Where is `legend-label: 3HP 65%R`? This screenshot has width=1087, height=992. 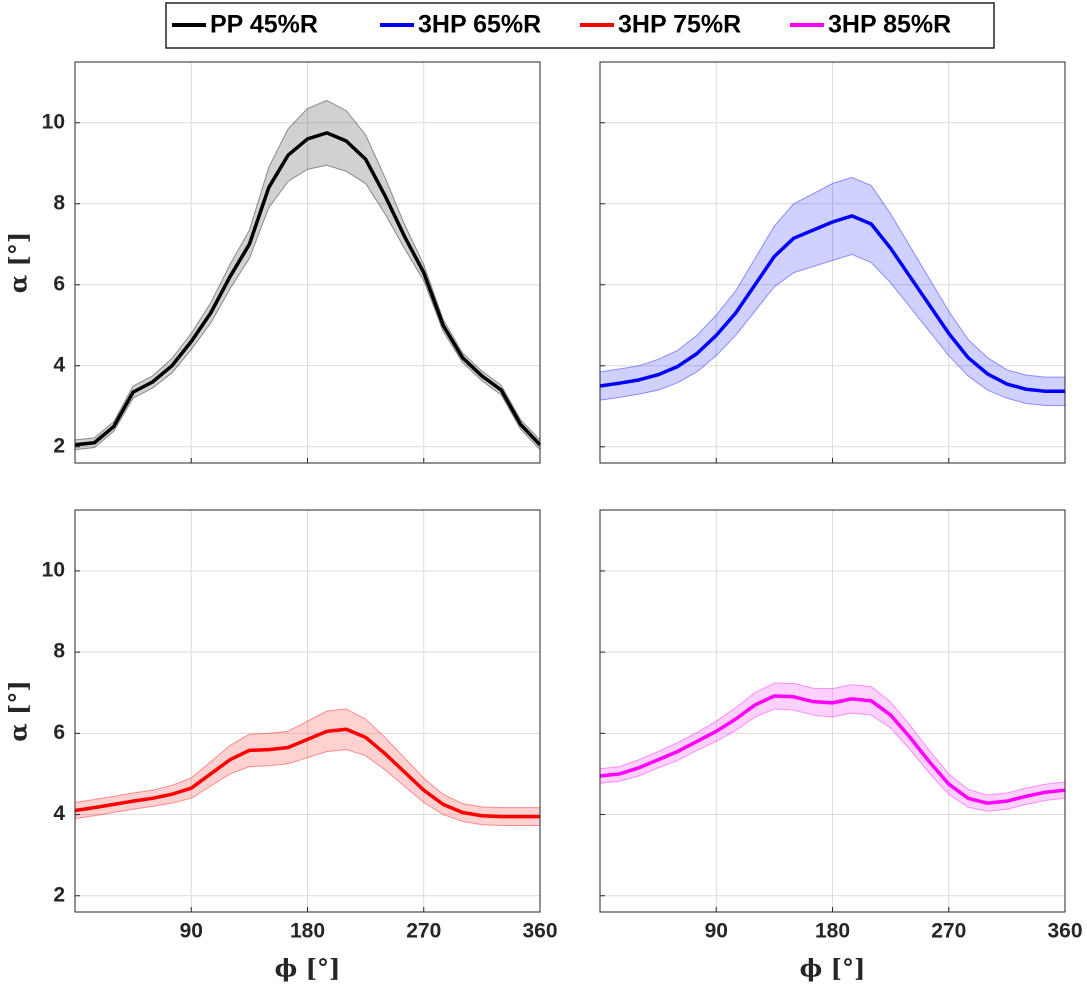 legend-label: 3HP 65%R is located at coordinates (479, 25).